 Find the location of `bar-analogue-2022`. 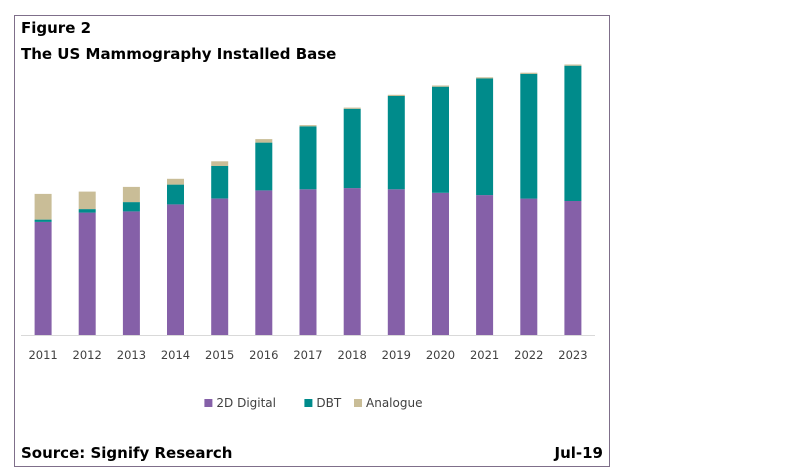

bar-analogue-2022 is located at coordinates (529, 73).